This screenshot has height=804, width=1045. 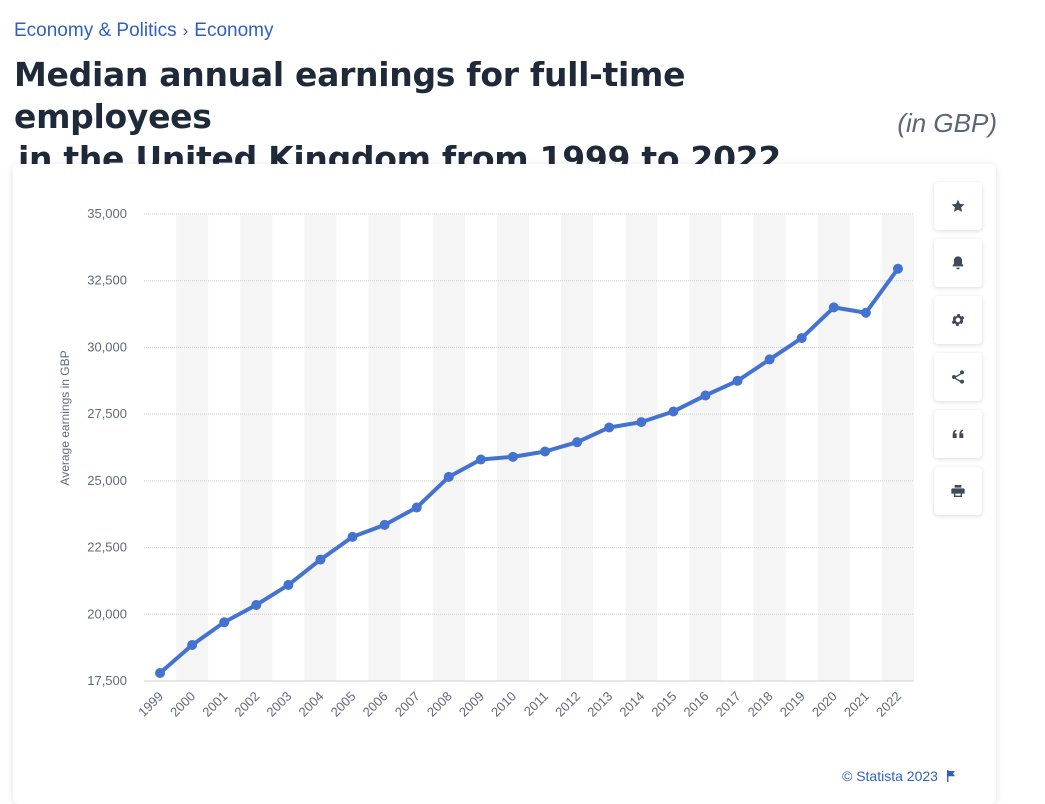 What do you see at coordinates (182, 704) in the screenshot?
I see `x-tick-label: 2000` at bounding box center [182, 704].